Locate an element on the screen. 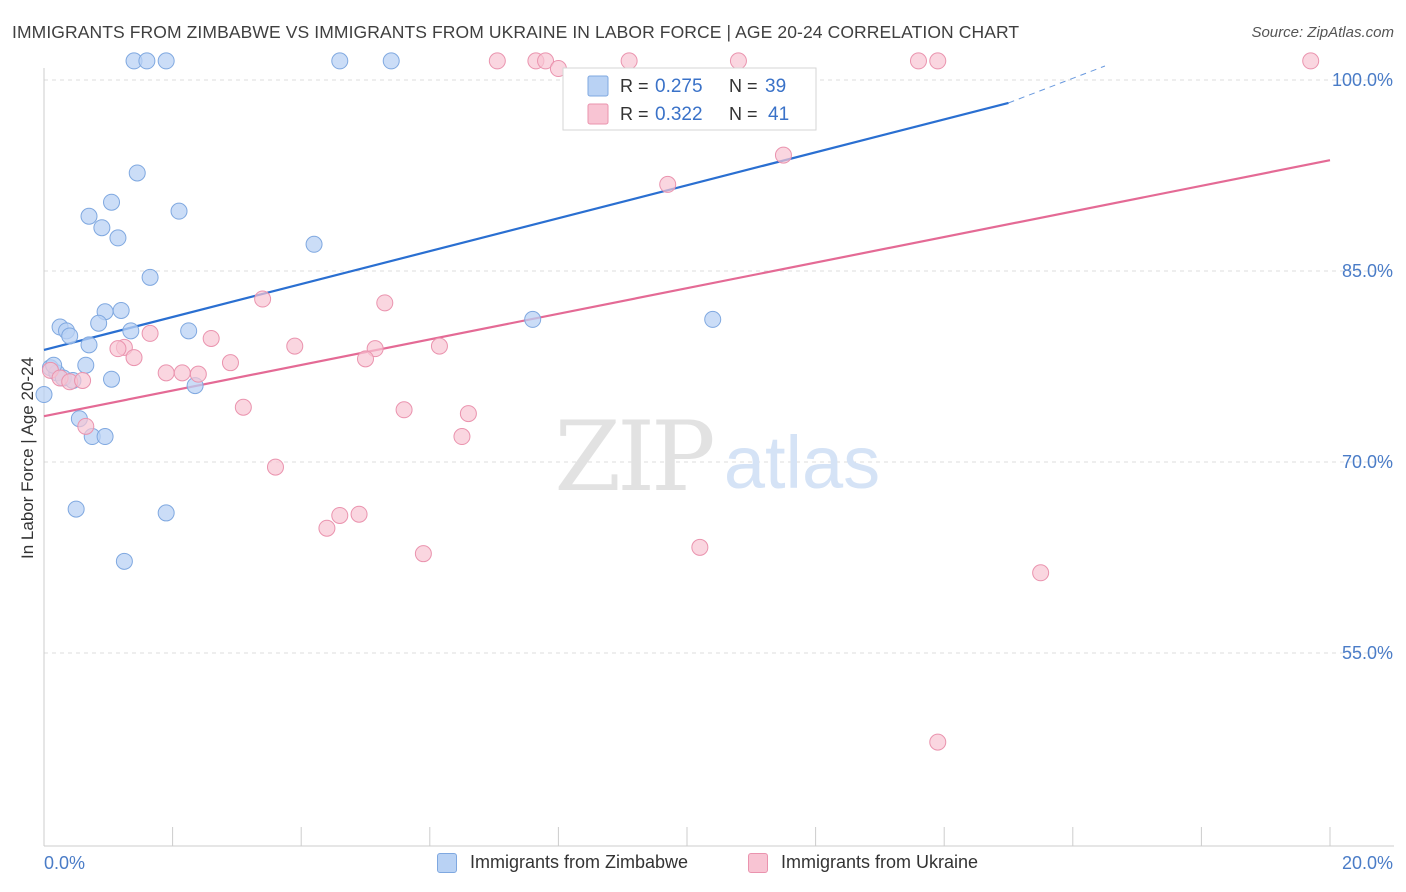 The image size is (1406, 892). x-tick-label: 0.0% is located at coordinates (64, 863).